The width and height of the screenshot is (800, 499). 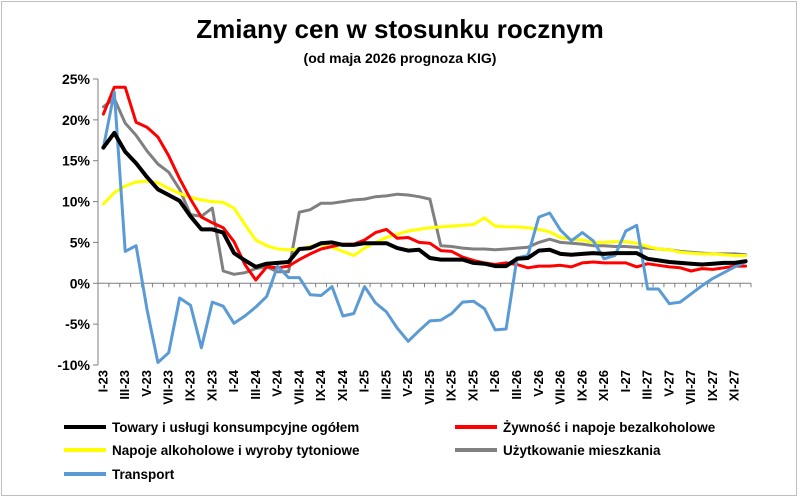 What do you see at coordinates (73, 365) in the screenshot?
I see `y-tick-label: -10%` at bounding box center [73, 365].